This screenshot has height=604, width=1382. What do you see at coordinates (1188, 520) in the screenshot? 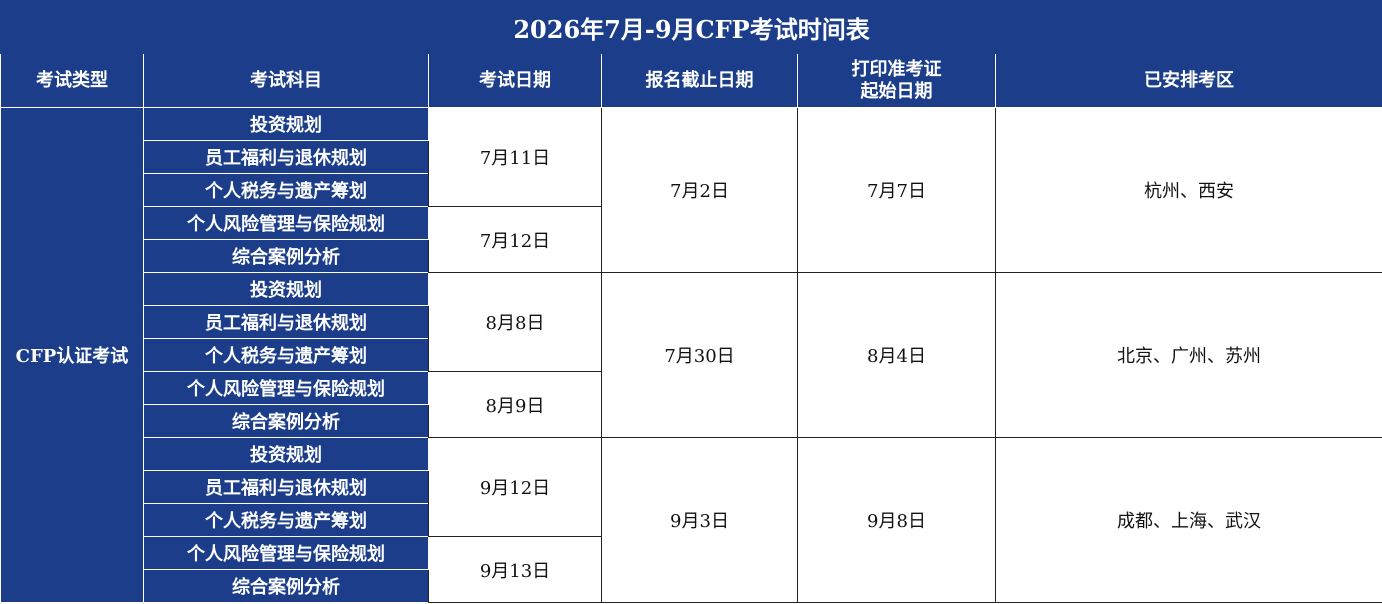
I see `locations-cell: 成都、上海、武汉` at bounding box center [1188, 520].